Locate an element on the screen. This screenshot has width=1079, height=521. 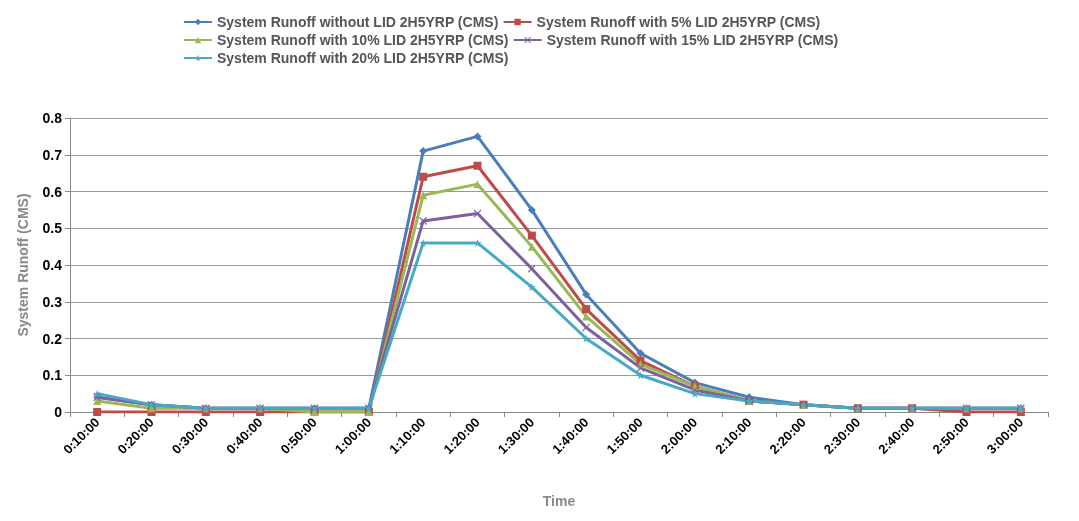
y-axis-title: System Runoff (CMS) is located at coordinates (23, 265).